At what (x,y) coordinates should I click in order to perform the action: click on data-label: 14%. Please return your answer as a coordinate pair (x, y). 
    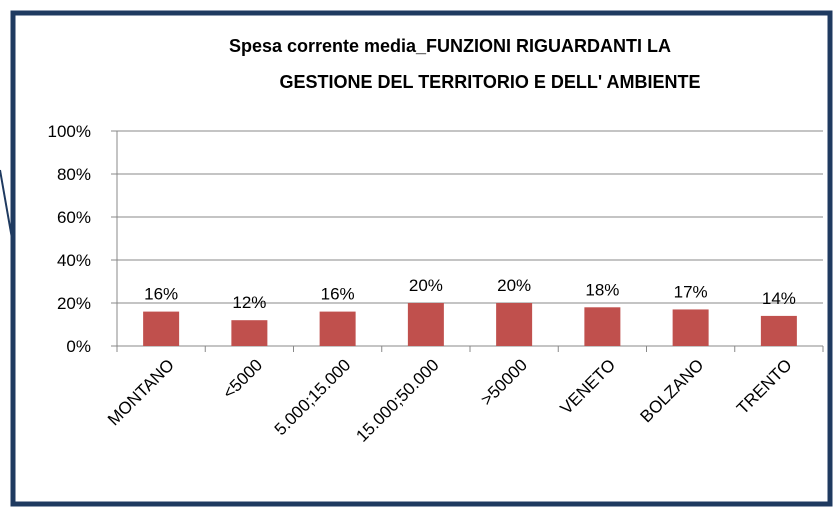
    Looking at the image, I should click on (779, 298).